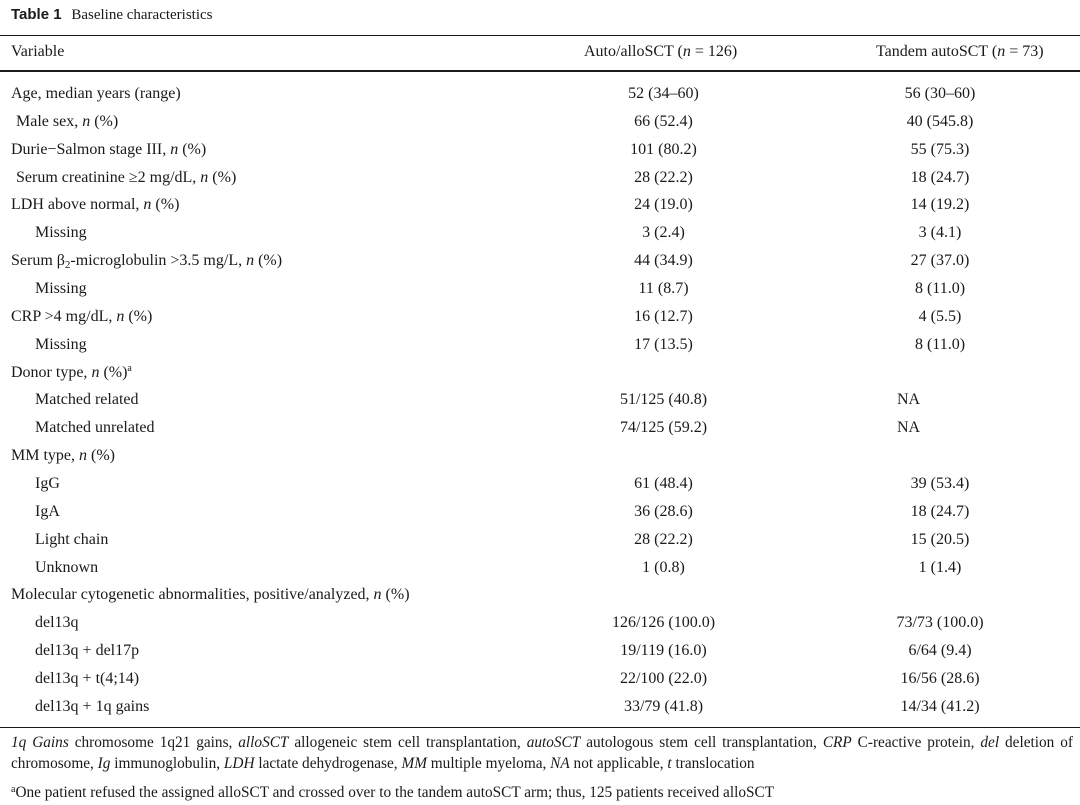 This screenshot has height=805, width=1080. What do you see at coordinates (77, 205) in the screenshot?
I see `variable-text: LDH above normal,` at bounding box center [77, 205].